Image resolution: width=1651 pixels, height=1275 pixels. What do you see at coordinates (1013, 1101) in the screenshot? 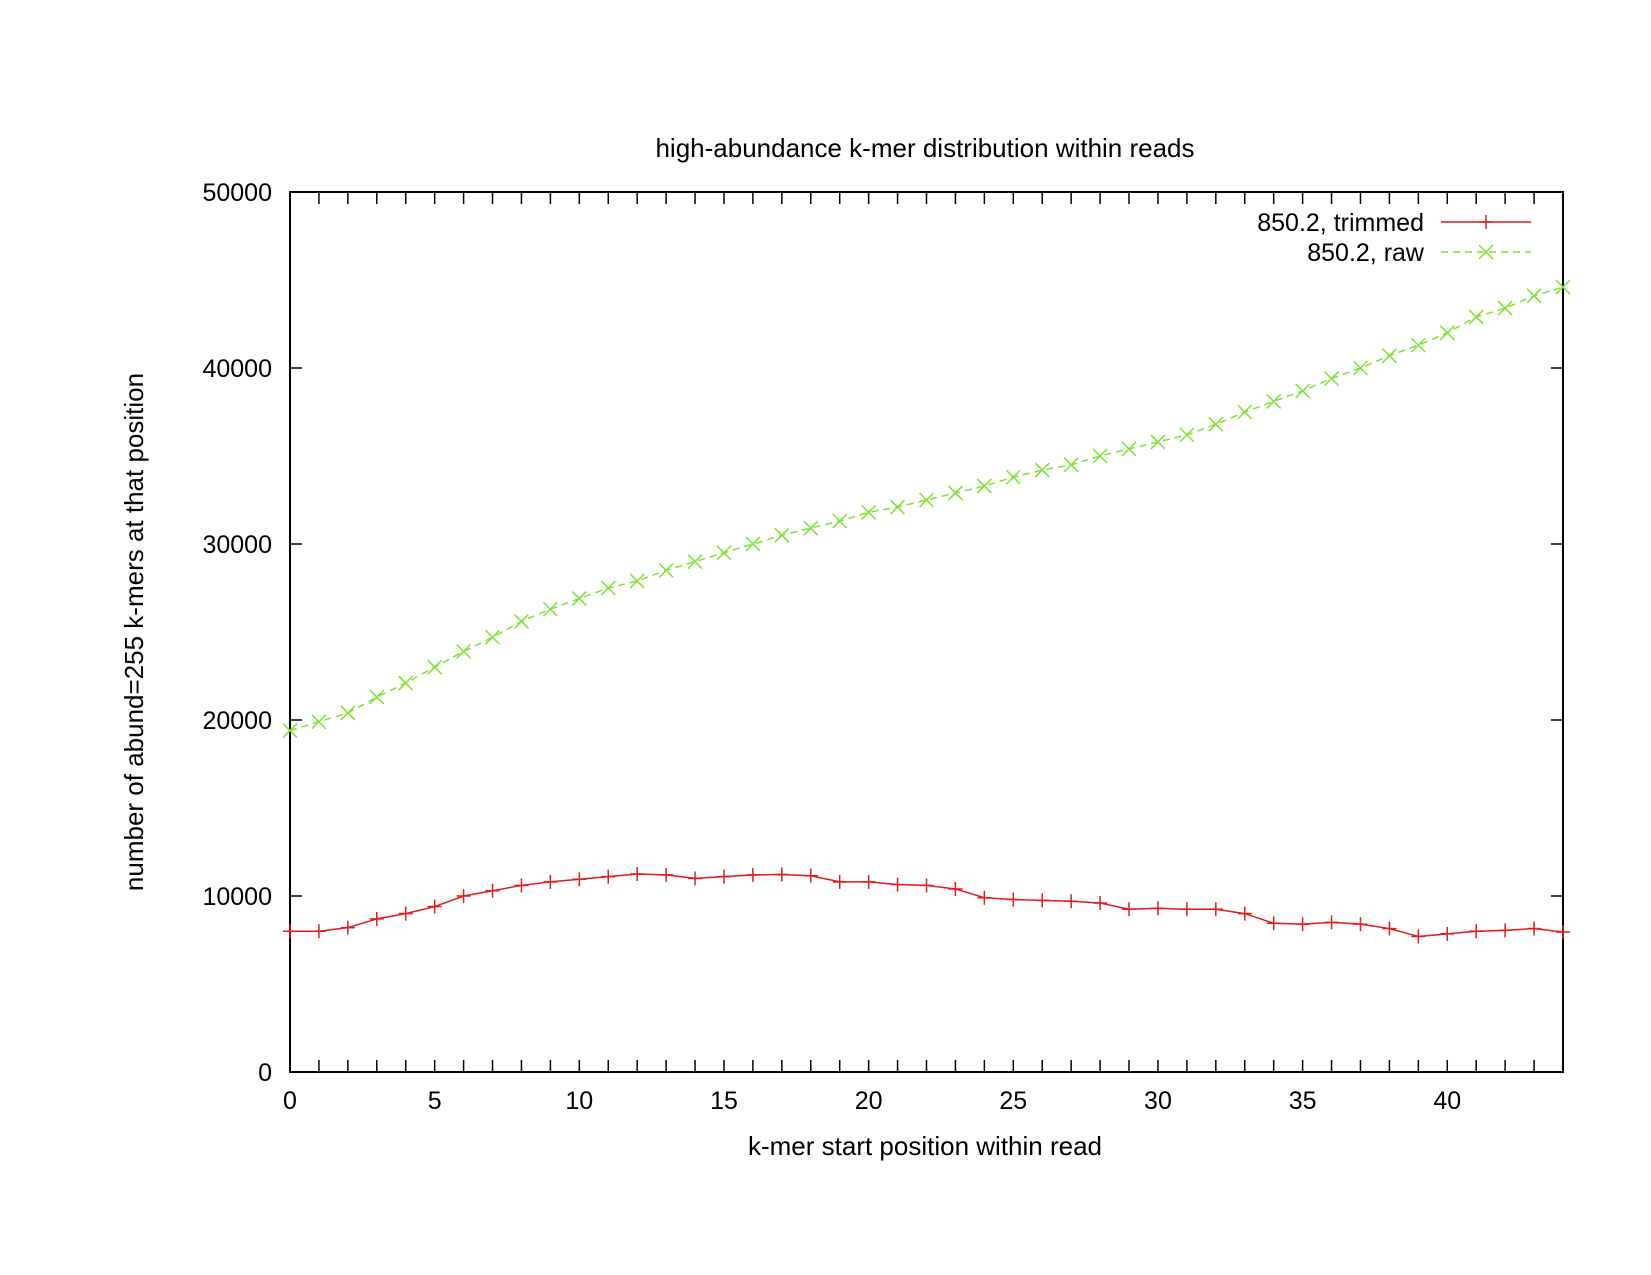
I see `x-tick-label: 25` at bounding box center [1013, 1101].